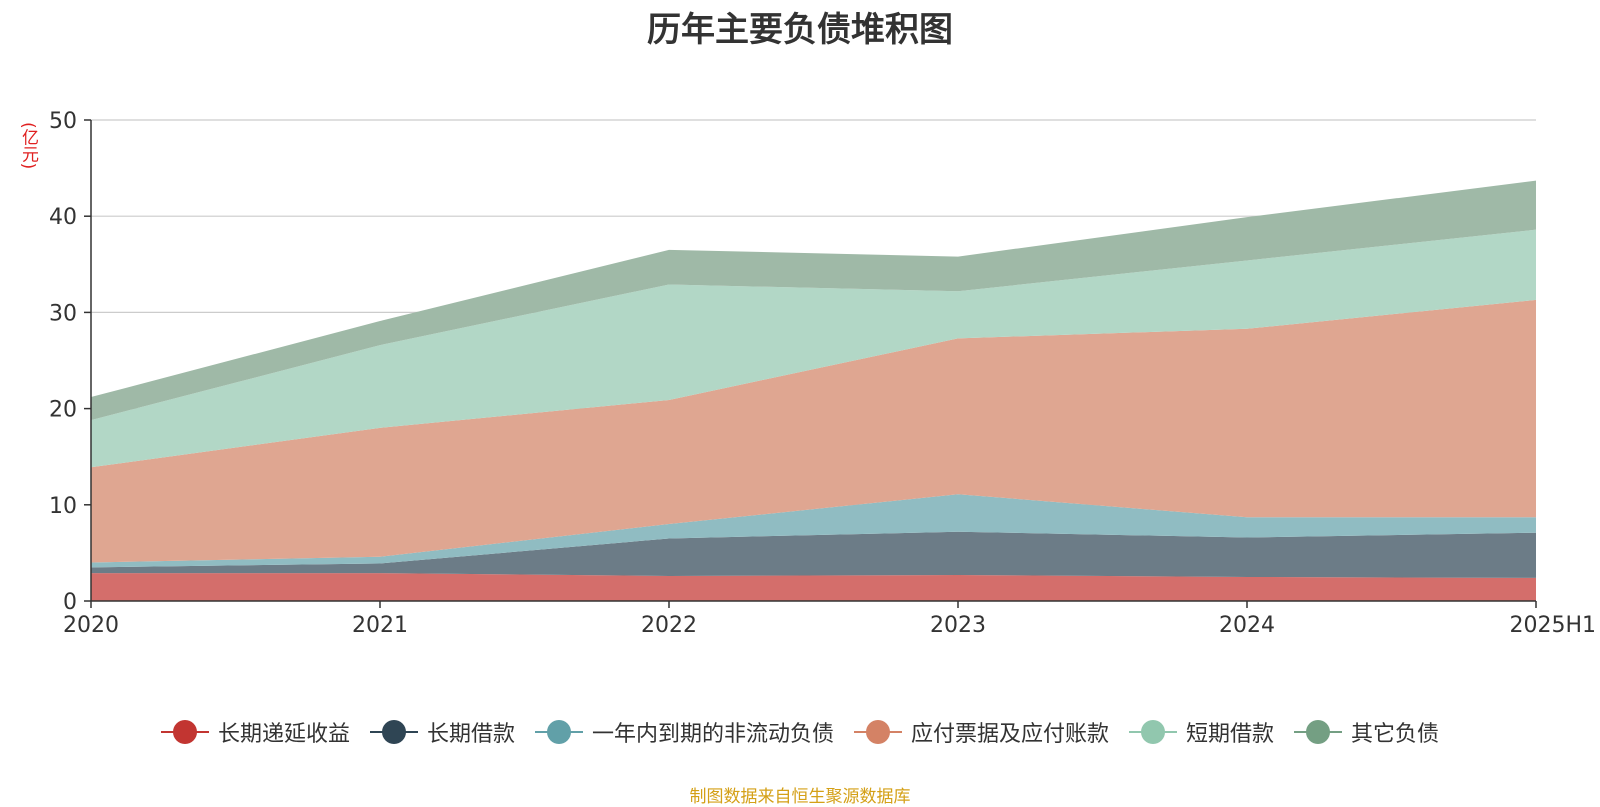 The height and width of the screenshot is (807, 1600). Describe the element at coordinates (63, 506) in the screenshot. I see `y-tick-label: 10` at that location.